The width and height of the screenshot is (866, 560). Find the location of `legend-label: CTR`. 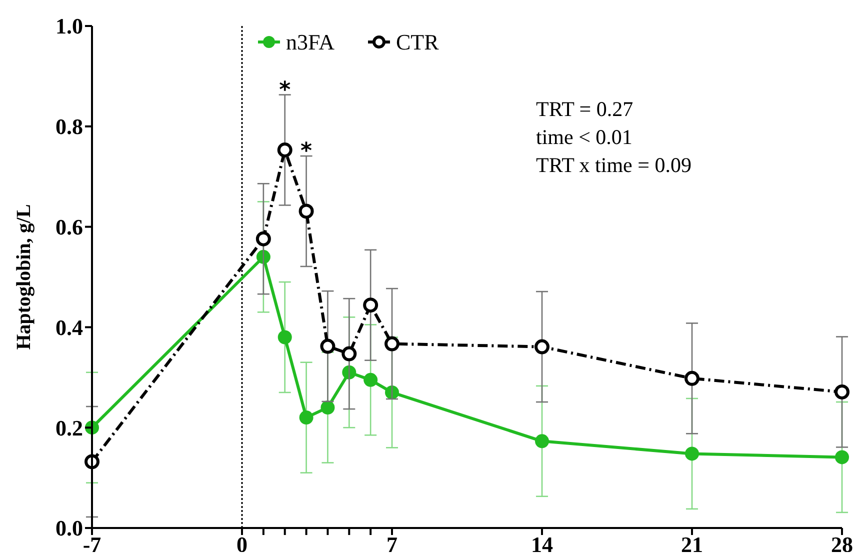

legend-label: CTR is located at coordinates (418, 42).